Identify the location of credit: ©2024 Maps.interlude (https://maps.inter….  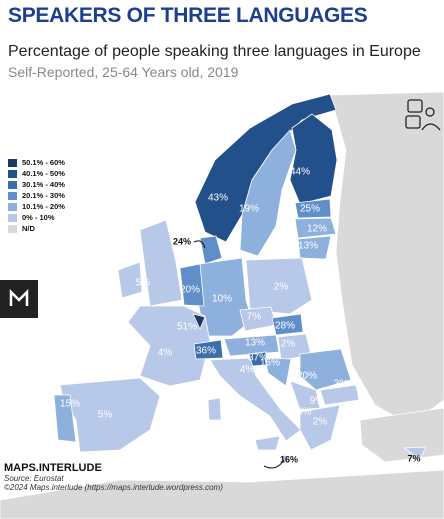
(113, 487).